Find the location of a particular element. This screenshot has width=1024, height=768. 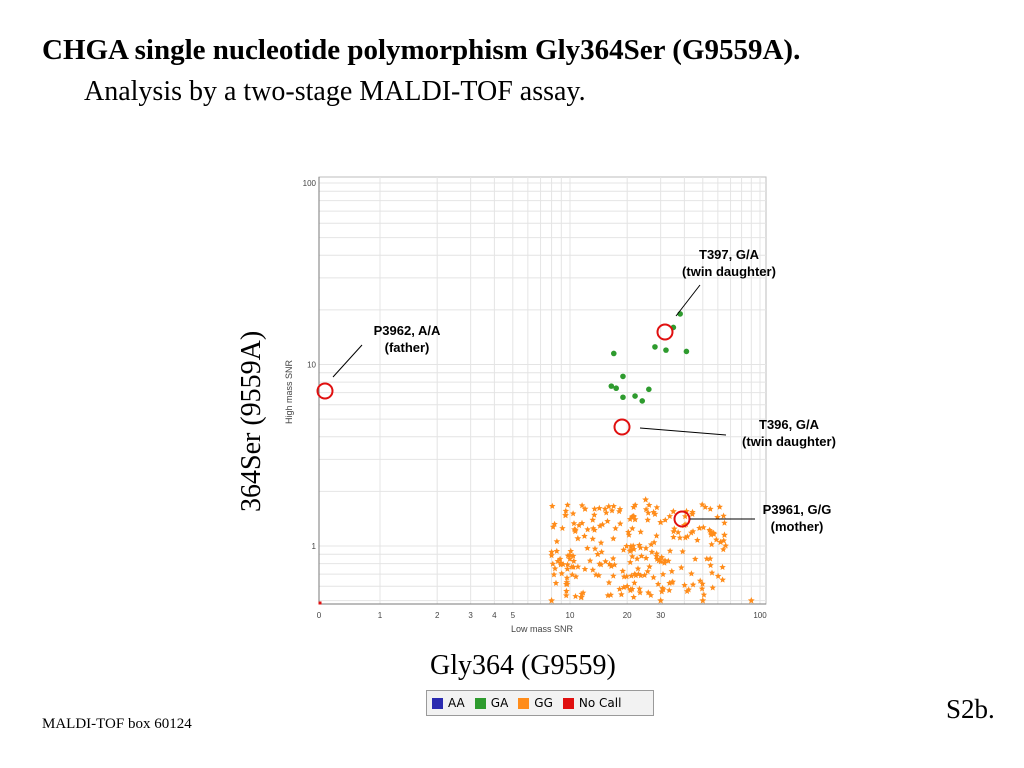

x-tick-label: 2 is located at coordinates (437, 615).